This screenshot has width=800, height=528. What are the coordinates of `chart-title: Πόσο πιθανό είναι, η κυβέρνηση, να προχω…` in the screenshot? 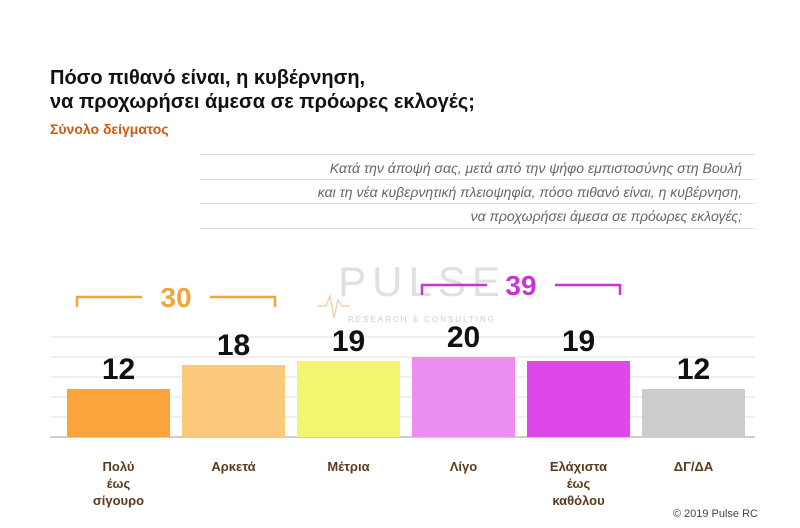 It's located at (262, 90).